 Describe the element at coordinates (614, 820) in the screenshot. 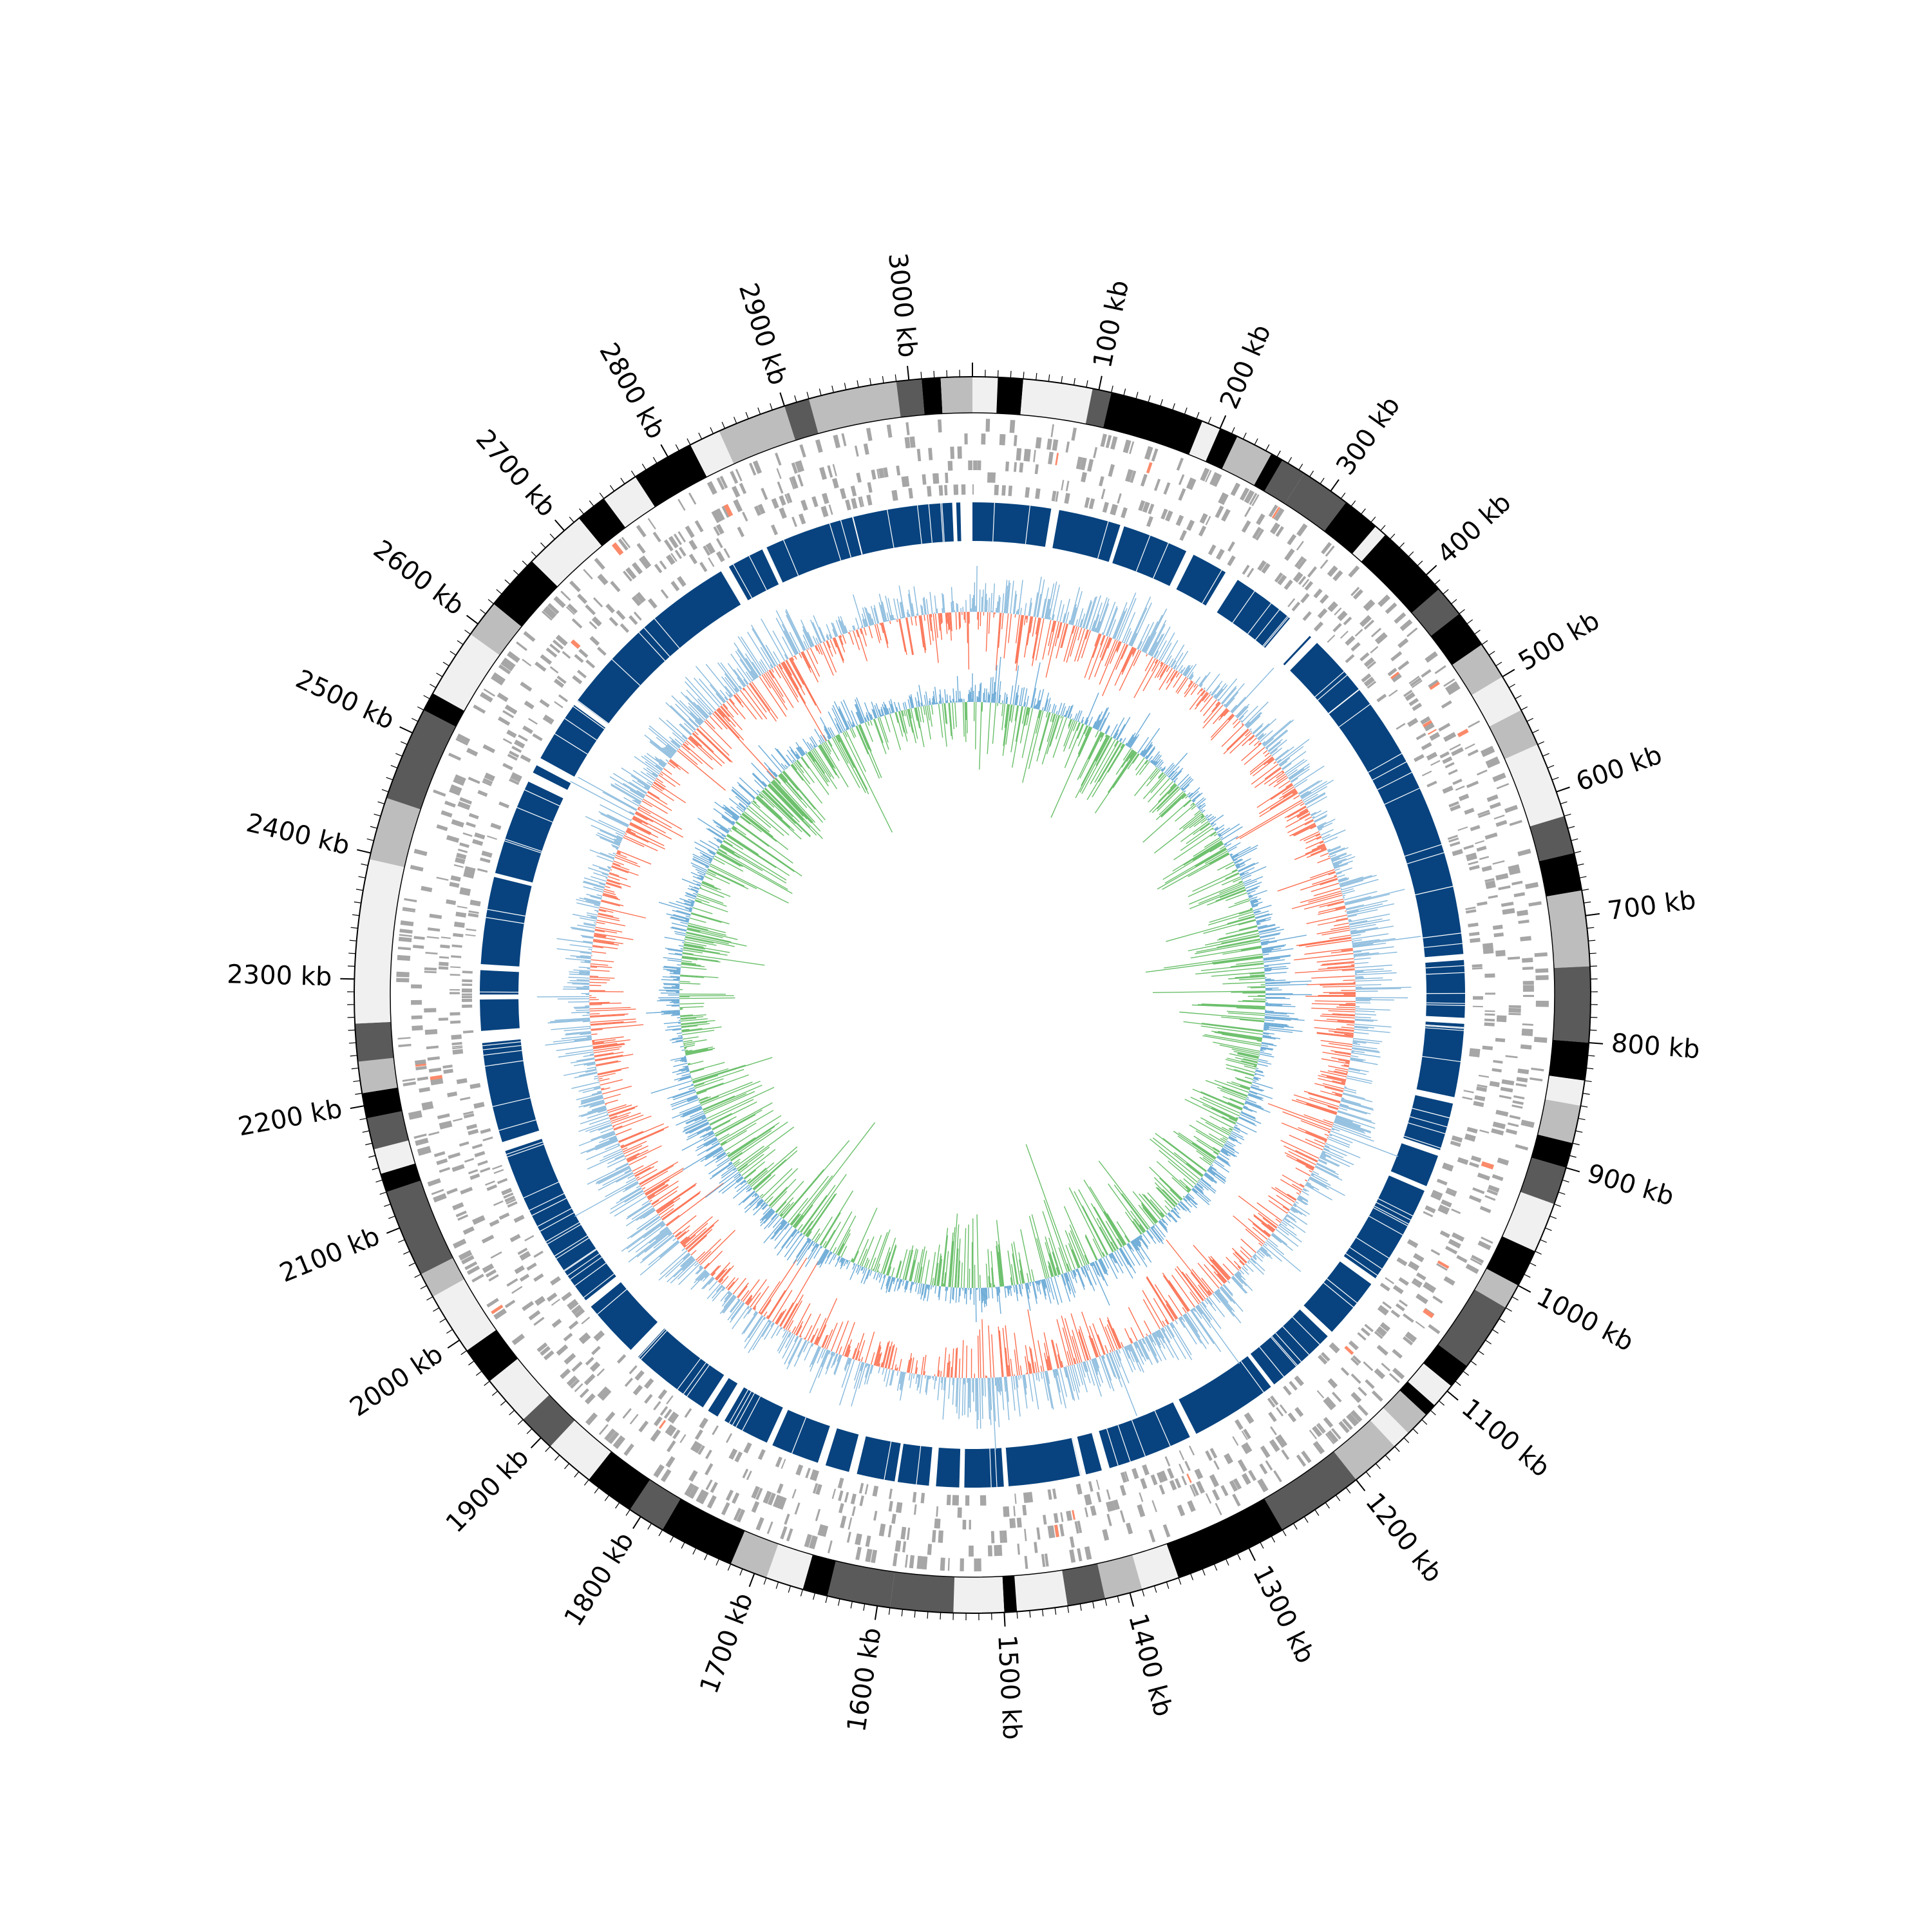

I see `layer-signal1-spike-1929` at that location.